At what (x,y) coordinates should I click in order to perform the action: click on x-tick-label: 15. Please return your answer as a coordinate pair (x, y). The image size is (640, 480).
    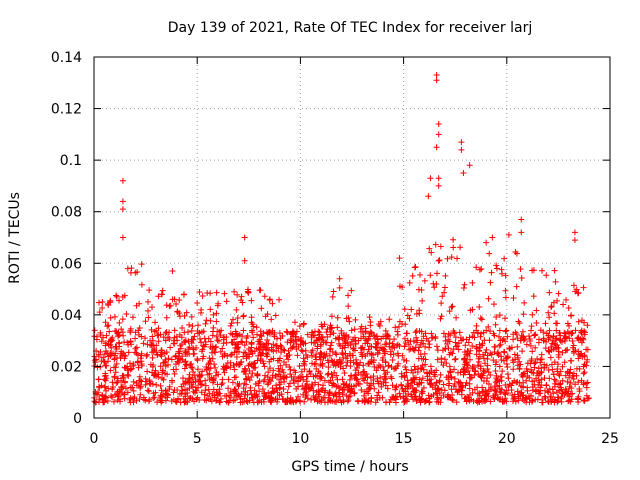
    Looking at the image, I should click on (404, 439).